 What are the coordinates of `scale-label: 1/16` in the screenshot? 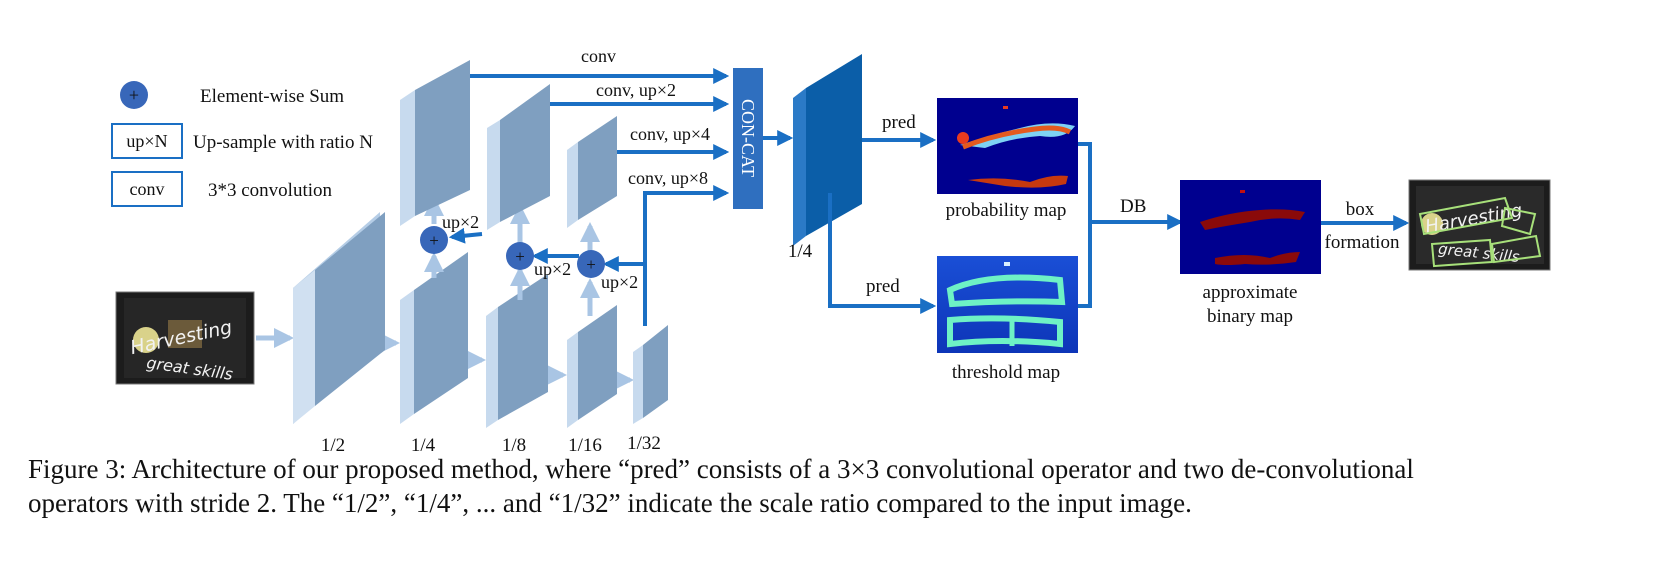 It's located at (585, 445).